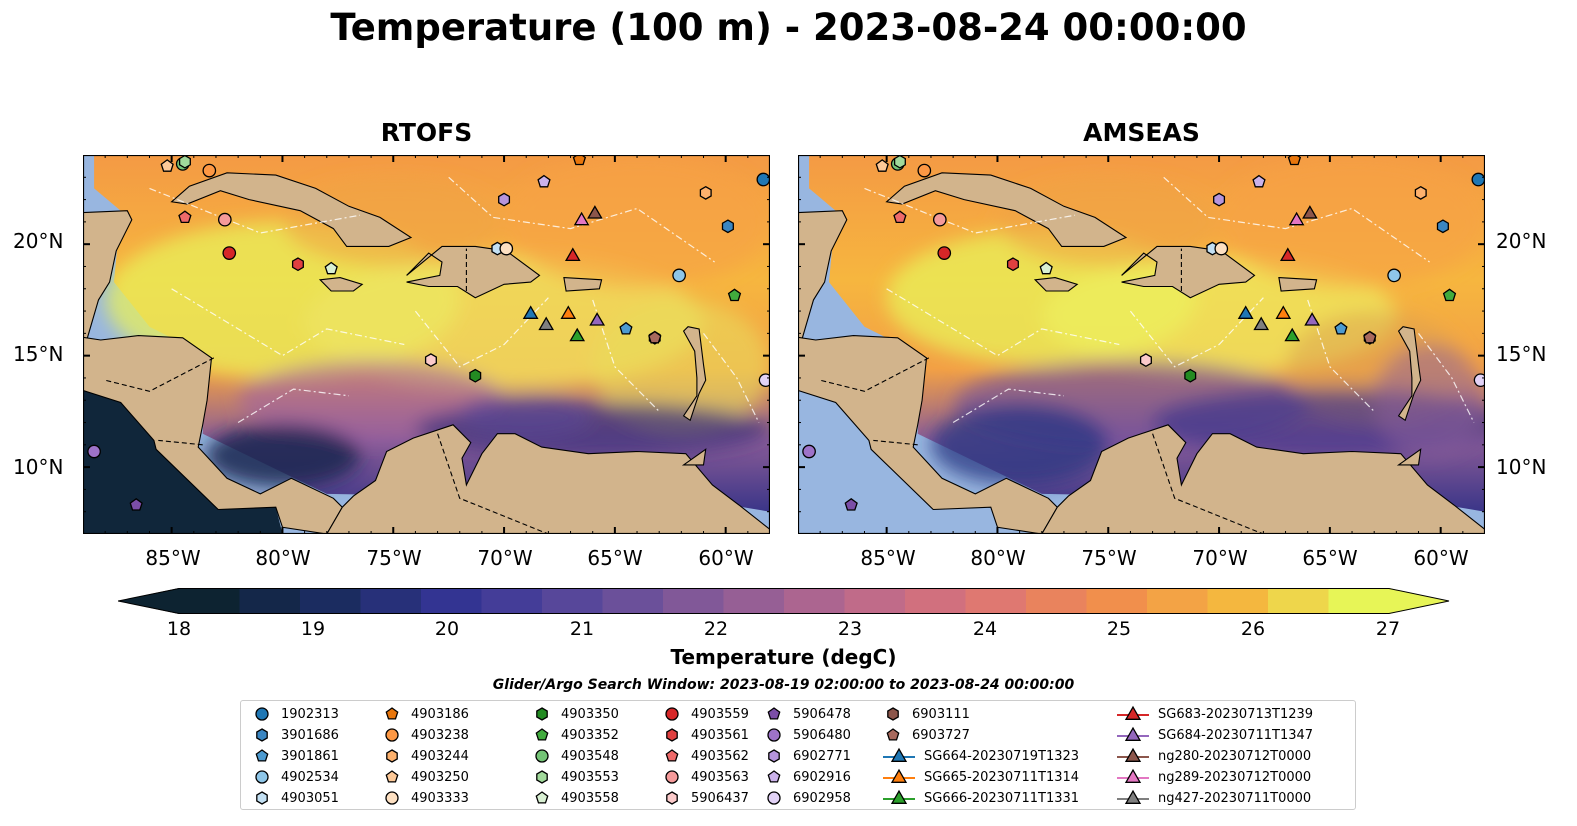 The image size is (1577, 826). I want to click on legend-label: 4903244, so click(440, 756).